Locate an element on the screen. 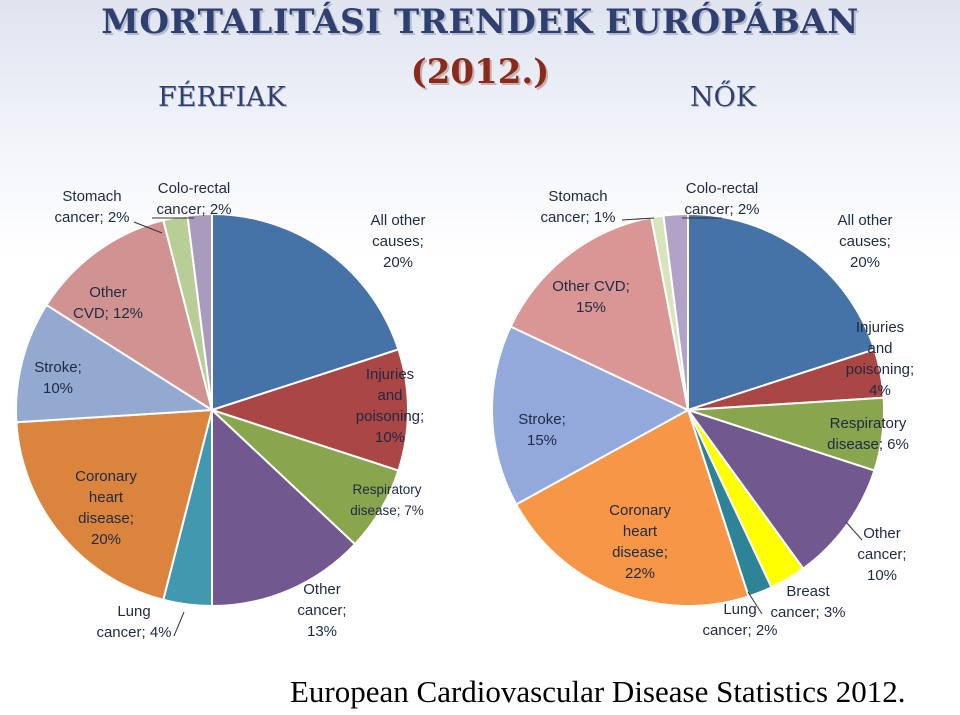  women-chart-title: NŐK is located at coordinates (723, 97).